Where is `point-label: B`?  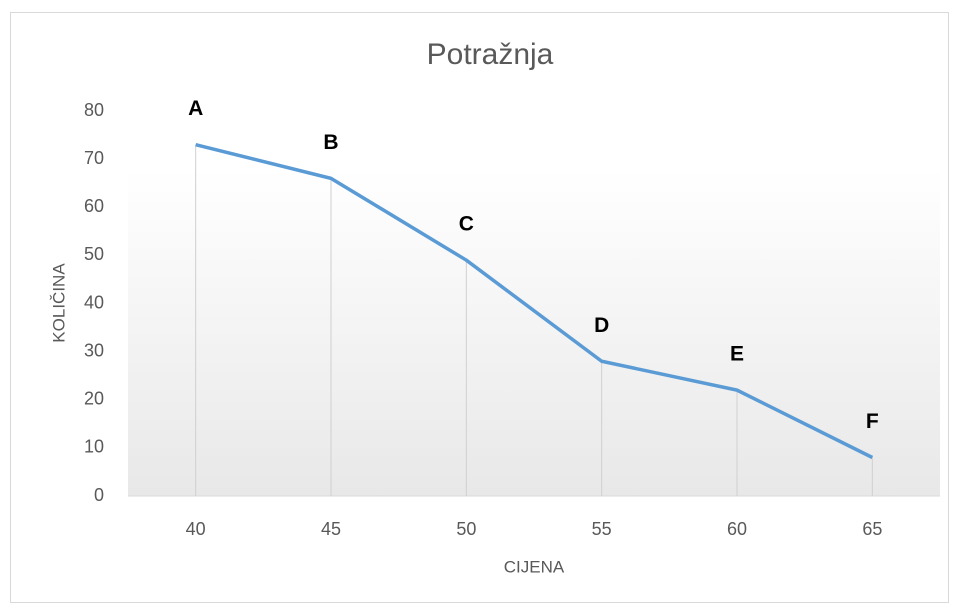
point-label: B is located at coordinates (330, 142).